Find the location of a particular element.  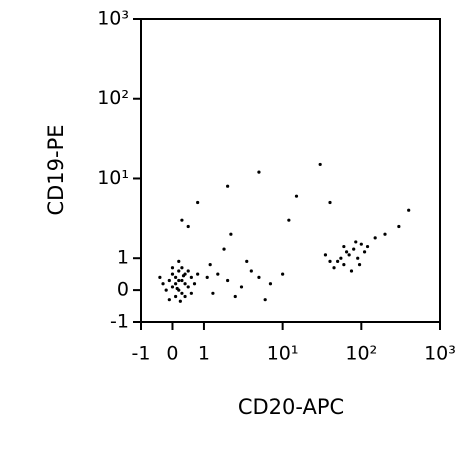

x-axis-label: CD20-APC is located at coordinates (291, 407).